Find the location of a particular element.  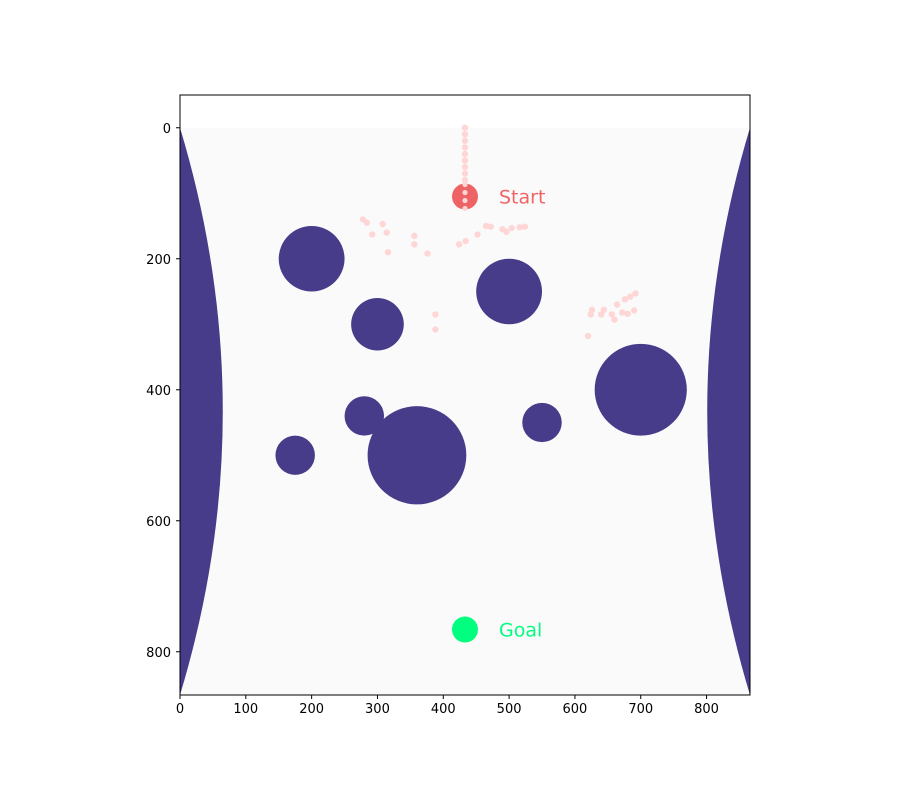

y-tick-label: 200 is located at coordinates (158, 260).